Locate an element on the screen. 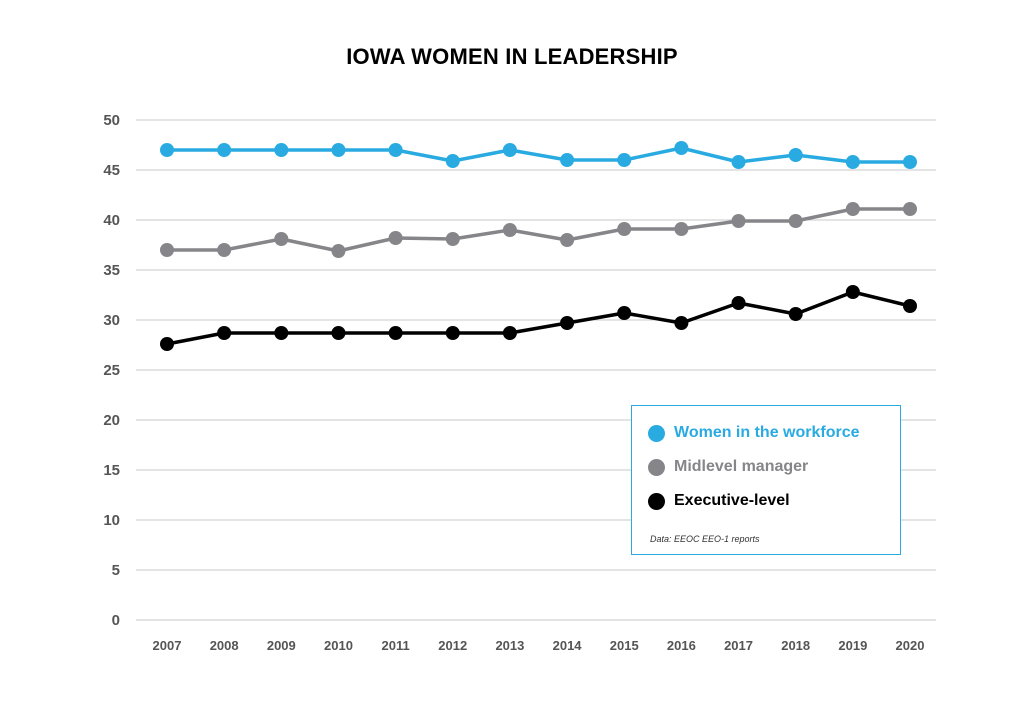  x-tick-label: 2007 is located at coordinates (167, 645).